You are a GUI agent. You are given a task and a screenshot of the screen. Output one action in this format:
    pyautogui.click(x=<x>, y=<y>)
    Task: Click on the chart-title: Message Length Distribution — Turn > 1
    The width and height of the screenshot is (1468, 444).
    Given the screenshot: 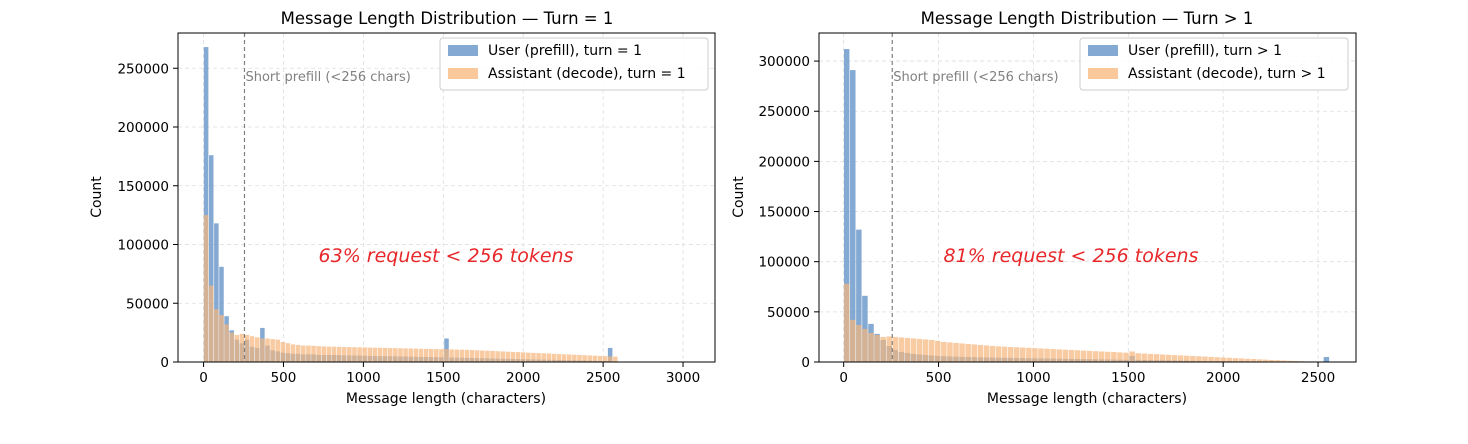 What is the action you would take?
    pyautogui.click(x=1087, y=18)
    